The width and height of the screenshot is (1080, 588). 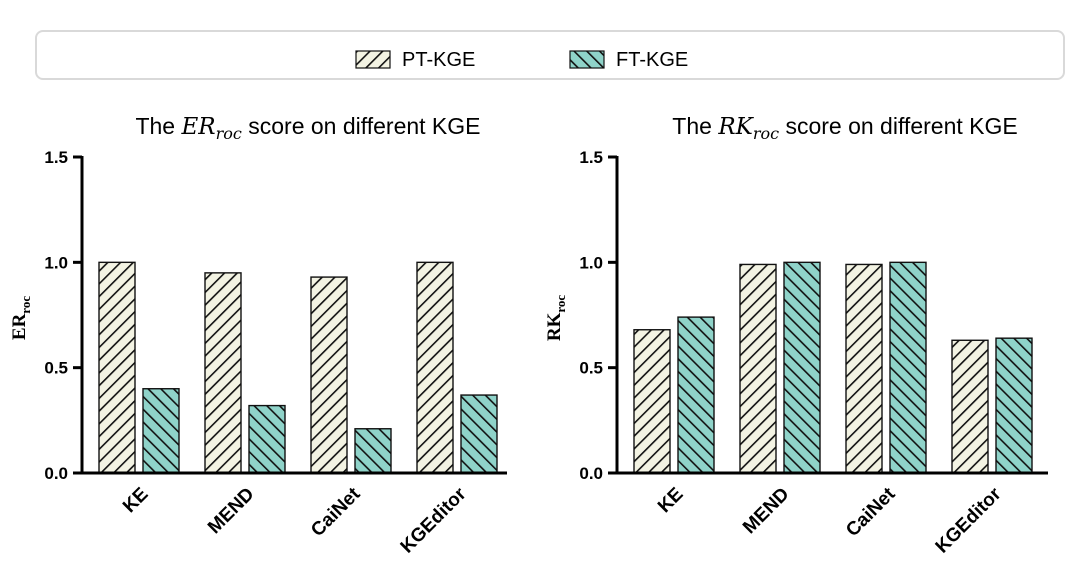 I want to click on y-axis-label: ERroc, so click(x=21, y=318).